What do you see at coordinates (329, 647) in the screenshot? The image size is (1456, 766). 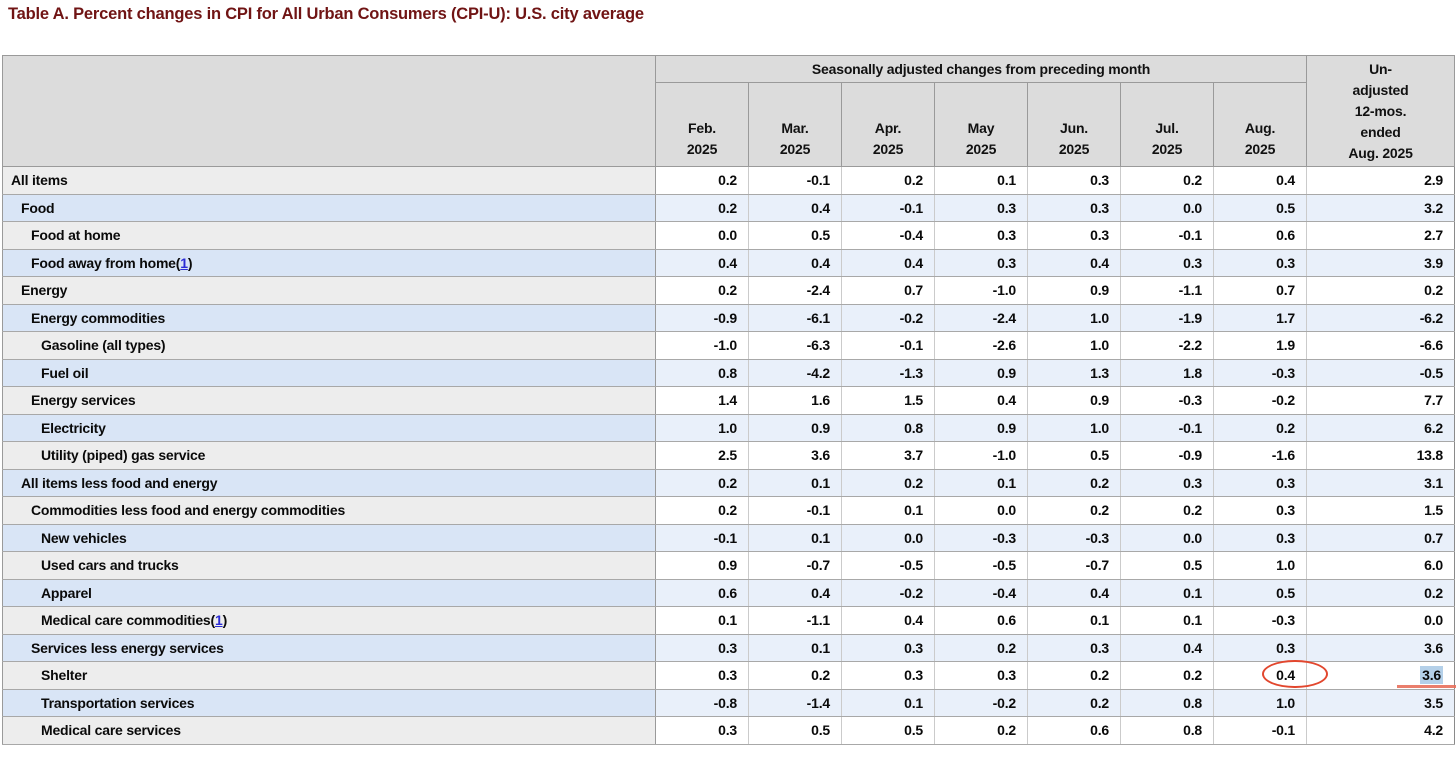 I see `row-label: Services less energy services` at bounding box center [329, 647].